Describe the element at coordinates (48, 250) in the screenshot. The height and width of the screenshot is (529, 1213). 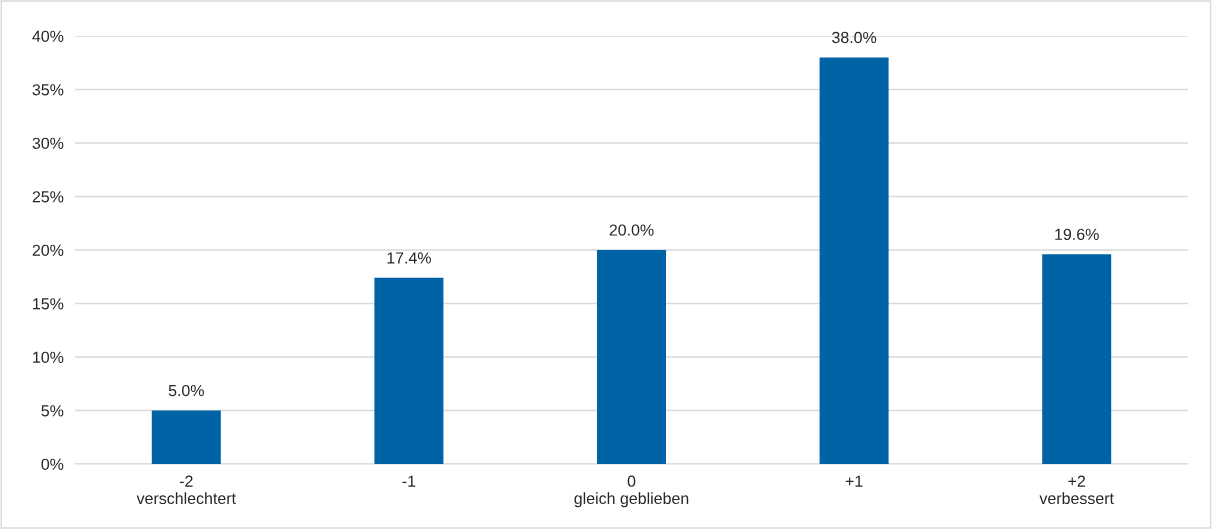
I see `y-tick-label: 20%` at that location.